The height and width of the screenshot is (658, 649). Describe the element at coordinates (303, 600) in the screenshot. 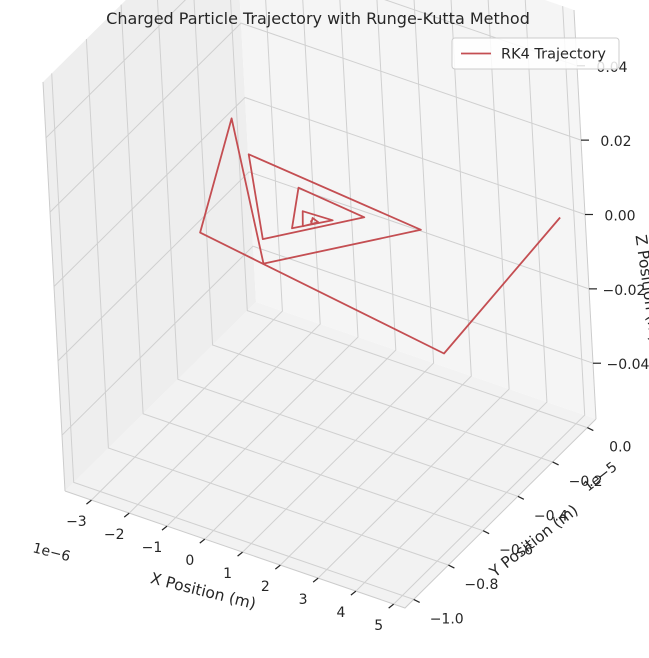

I see `x-tick-label: 3` at that location.